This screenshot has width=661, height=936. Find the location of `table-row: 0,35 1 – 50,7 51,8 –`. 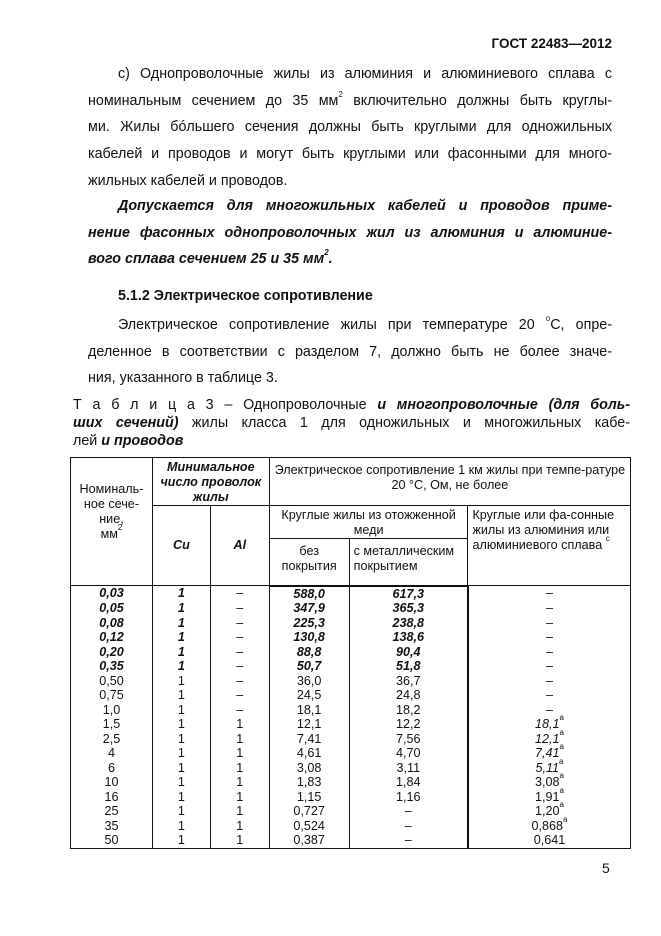

table-row: 0,35 1 – 50,7 51,8 – is located at coordinates (350, 666).